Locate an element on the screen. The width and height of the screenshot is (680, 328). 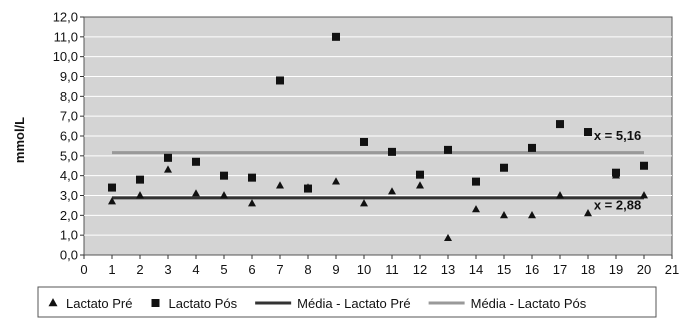
y-axis-label: mmol/L is located at coordinates (19, 140).